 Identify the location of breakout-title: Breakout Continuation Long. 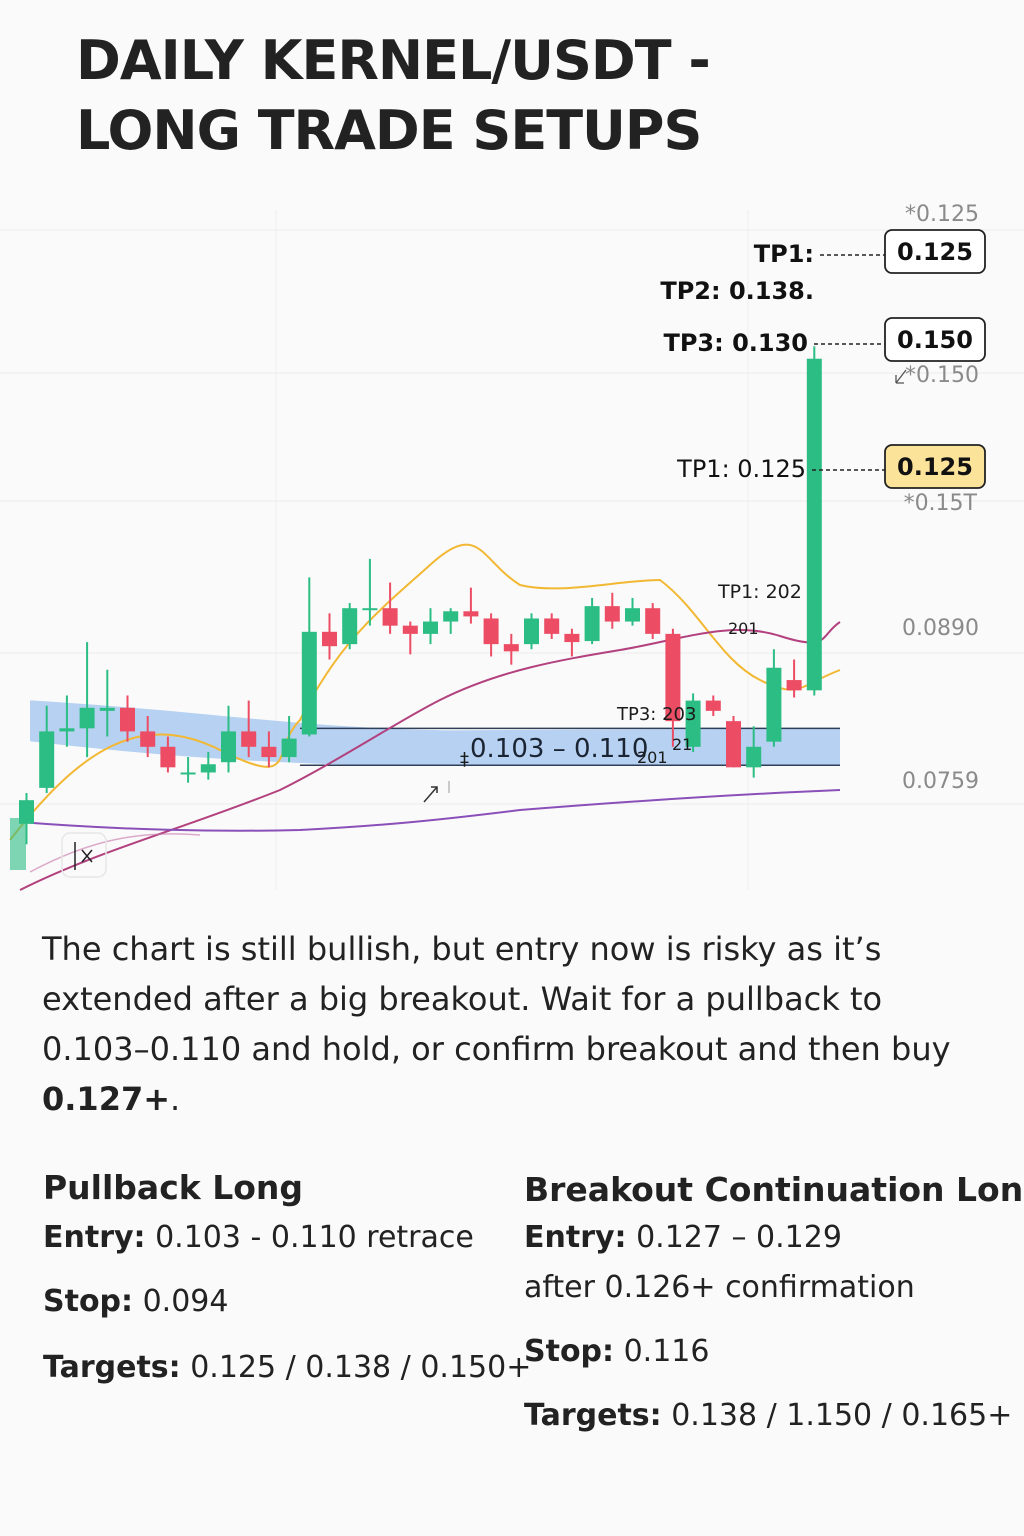
(774, 1189).